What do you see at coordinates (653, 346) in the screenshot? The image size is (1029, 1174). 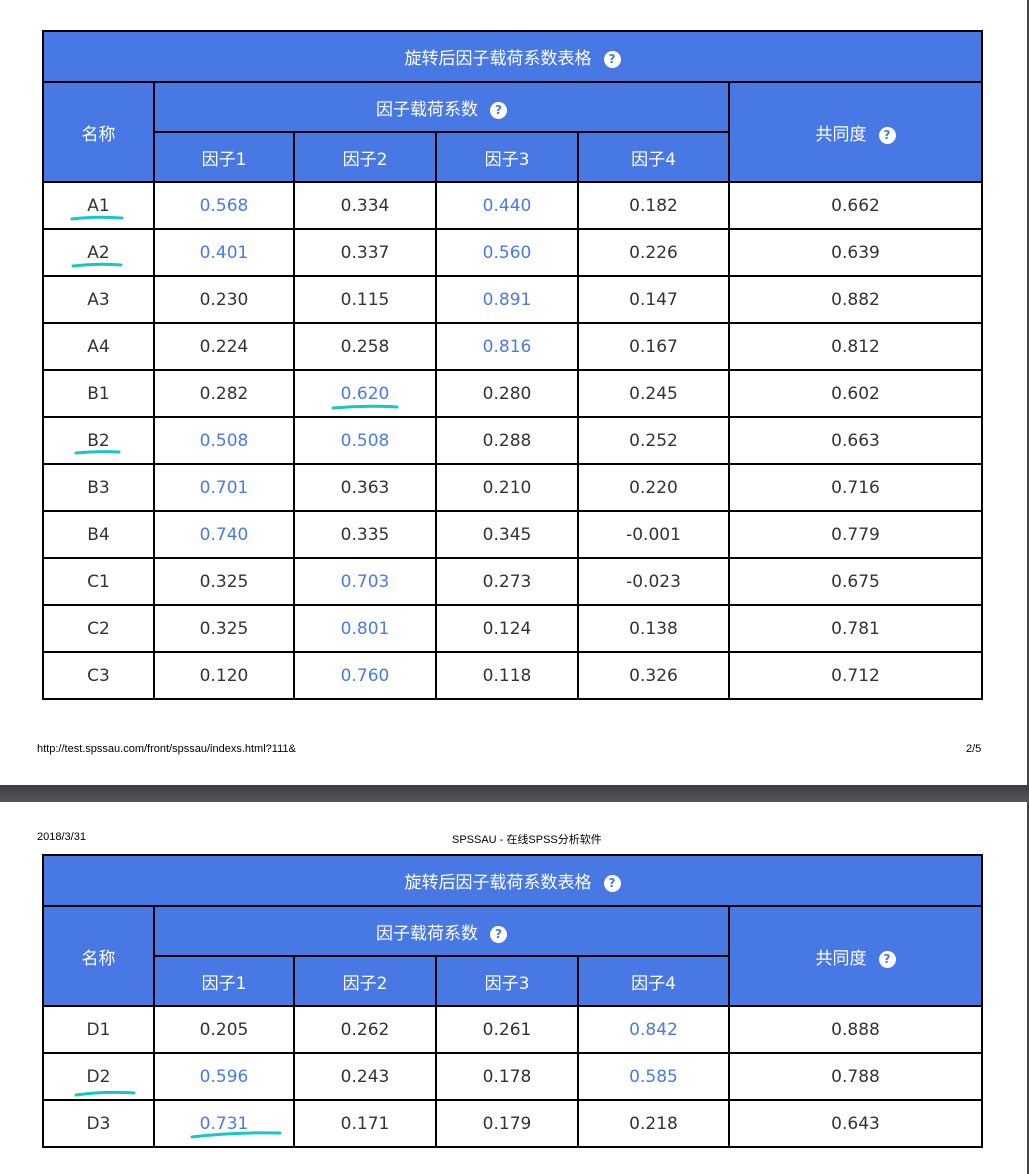 I see `loading-value: 0.167` at bounding box center [653, 346].